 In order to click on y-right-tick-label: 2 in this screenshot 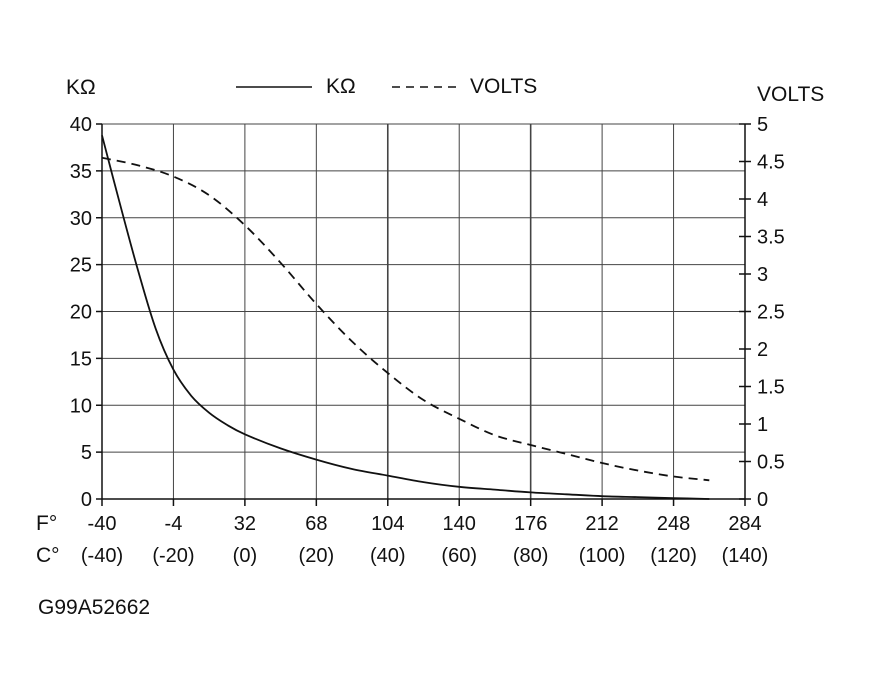, I will do `click(762, 350)`.